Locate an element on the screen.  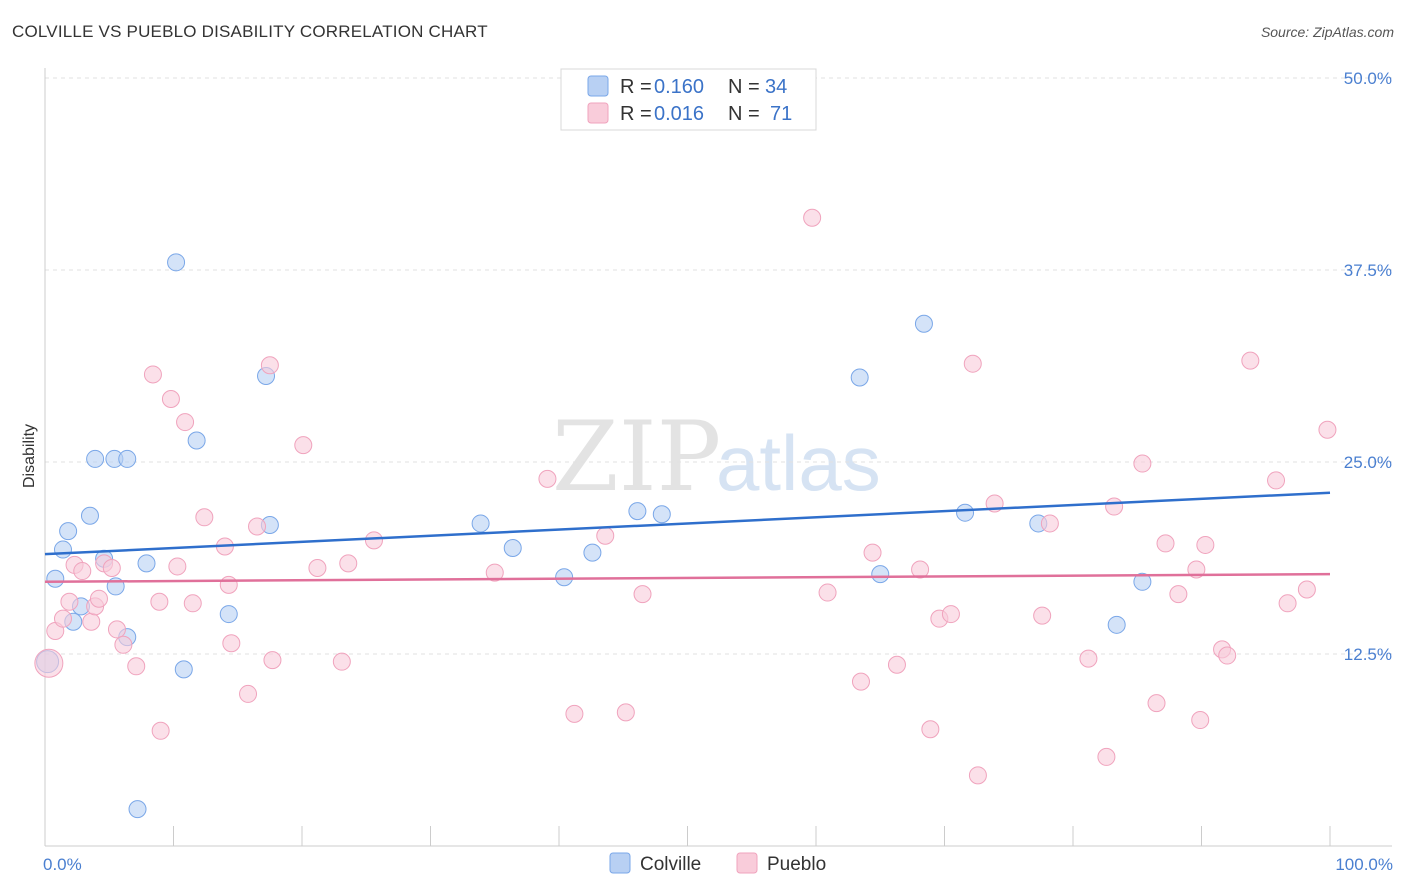
y-tick-label-1: 25.0% is located at coordinates (1368, 462).